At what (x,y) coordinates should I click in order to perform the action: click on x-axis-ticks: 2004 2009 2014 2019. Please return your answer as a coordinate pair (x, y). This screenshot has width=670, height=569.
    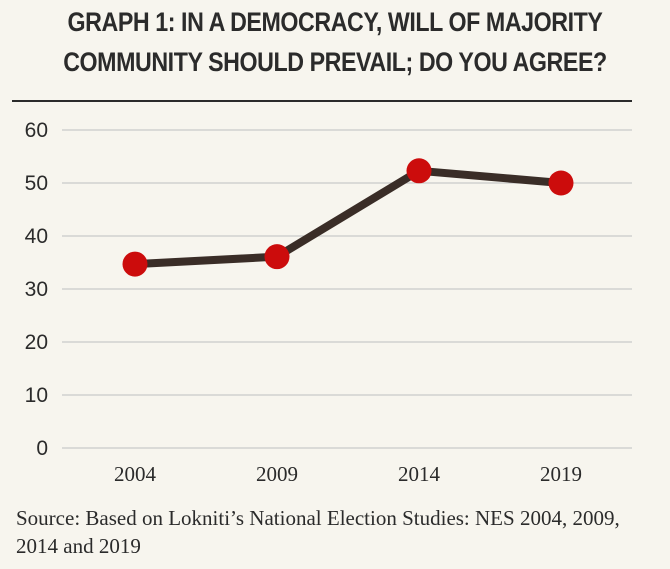
    Looking at the image, I should click on (348, 474).